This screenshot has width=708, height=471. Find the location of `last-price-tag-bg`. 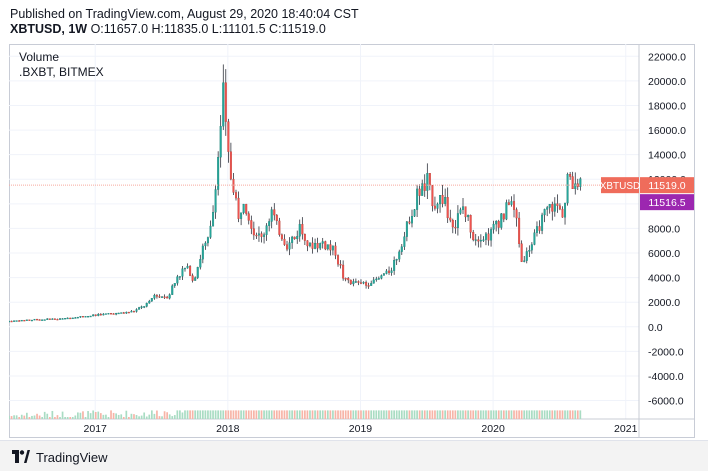

last-price-tag-bg is located at coordinates (667, 185).